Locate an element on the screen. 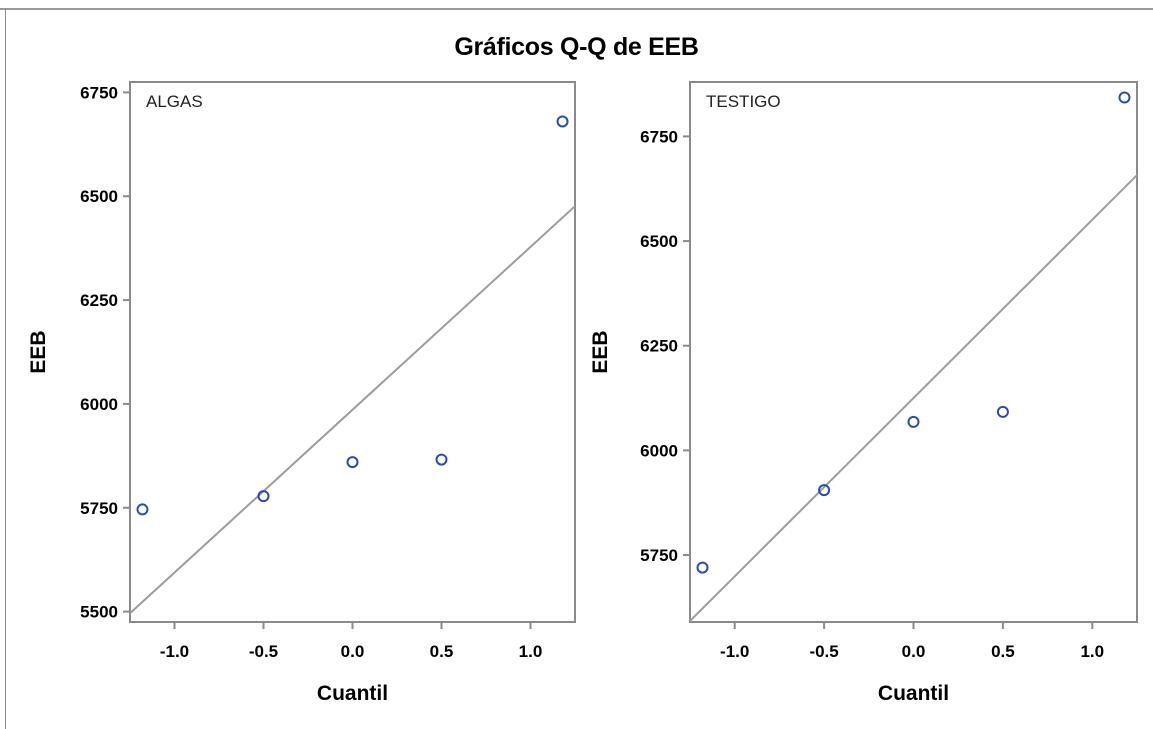  panel-label-algas: ALGAS is located at coordinates (174, 101).